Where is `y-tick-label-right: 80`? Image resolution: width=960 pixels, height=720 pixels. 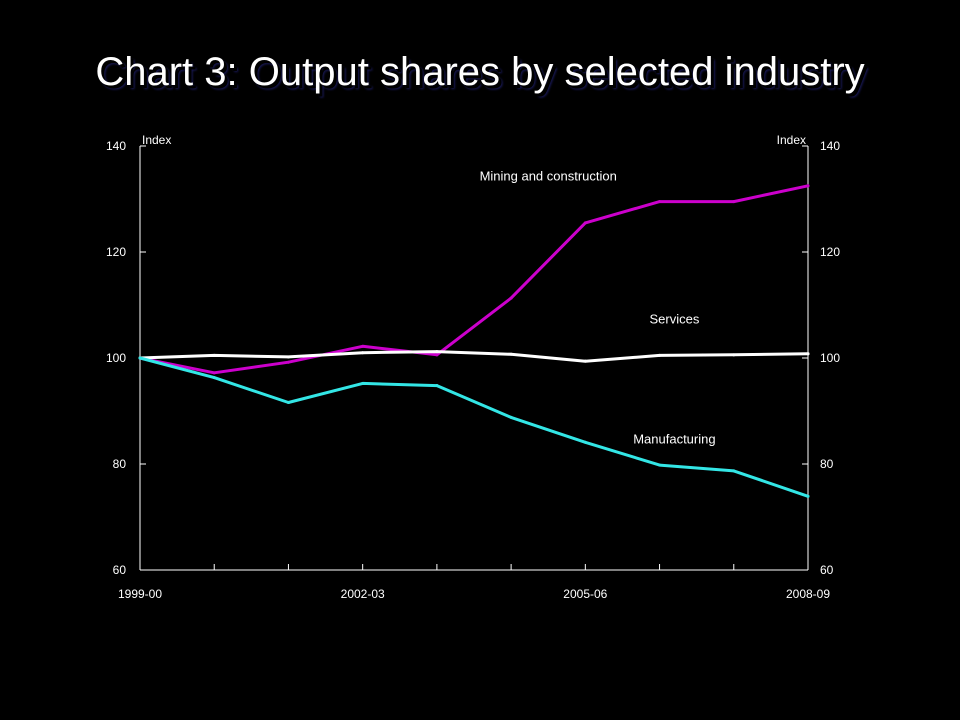
y-tick-label-right: 80 is located at coordinates (827, 464).